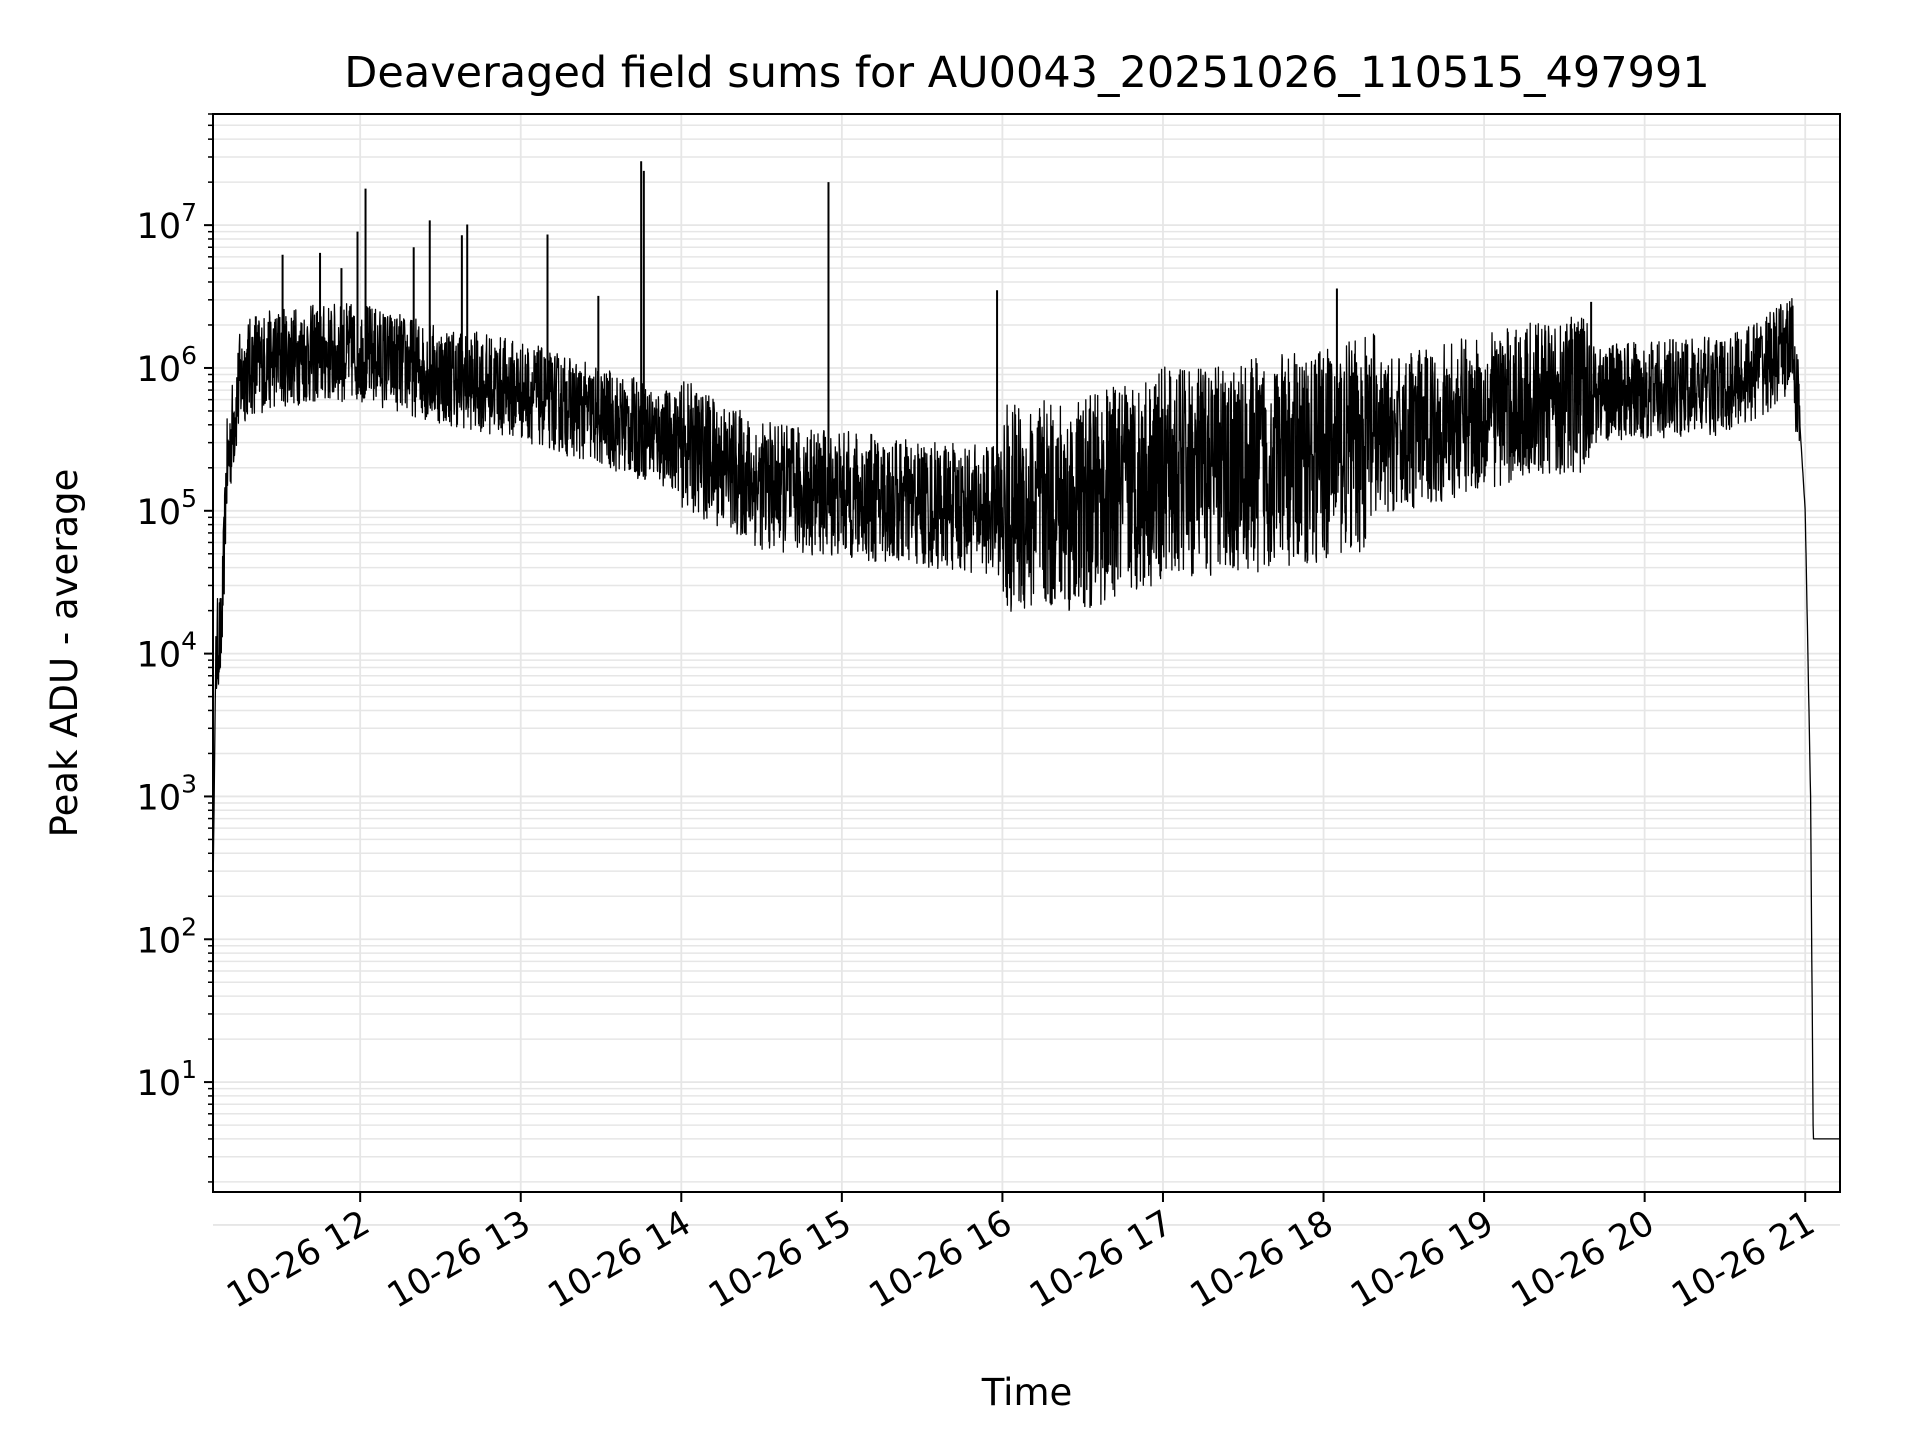 The height and width of the screenshot is (1440, 1920). Describe the element at coordinates (167, 365) in the screenshot. I see `y-tick-label: 10⁶` at that location.